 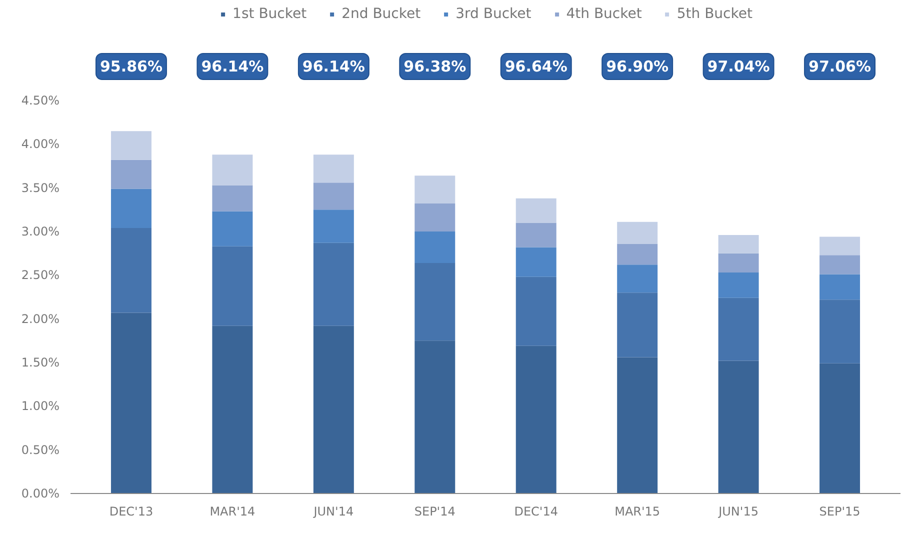 What do you see at coordinates (381, 14) in the screenshot?
I see `legend-label: 2nd Bucket` at bounding box center [381, 14].